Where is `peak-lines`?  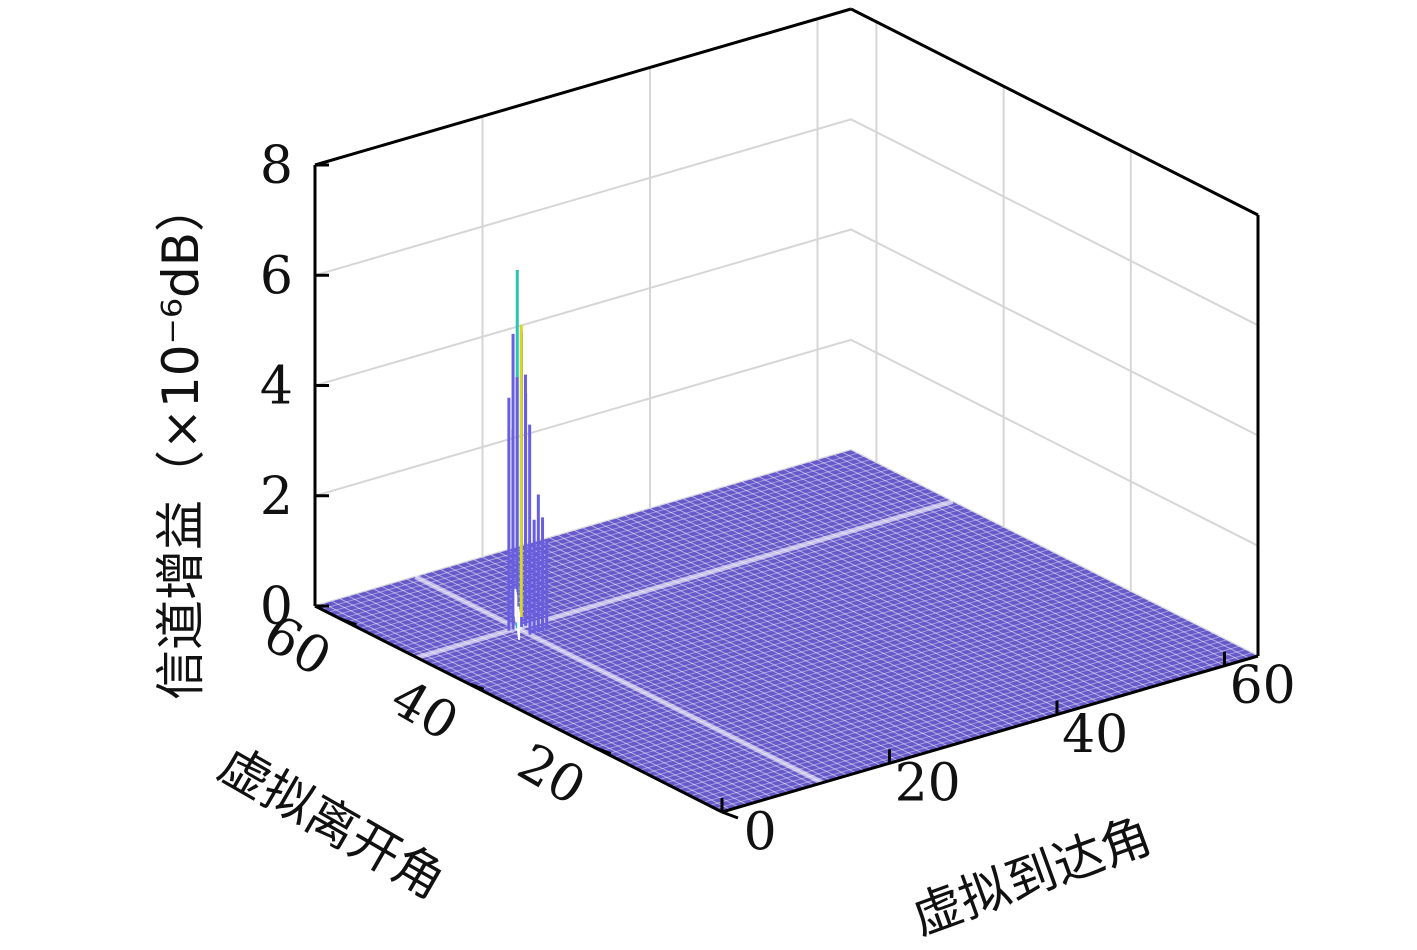
peak-lines is located at coordinates (528, 454).